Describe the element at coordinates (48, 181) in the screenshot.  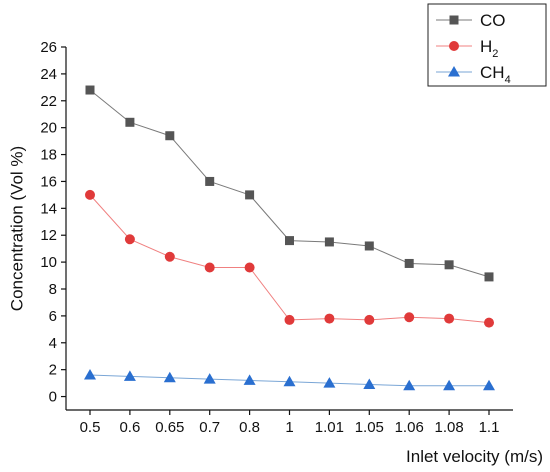
I see `y-tick-label: 16` at that location.